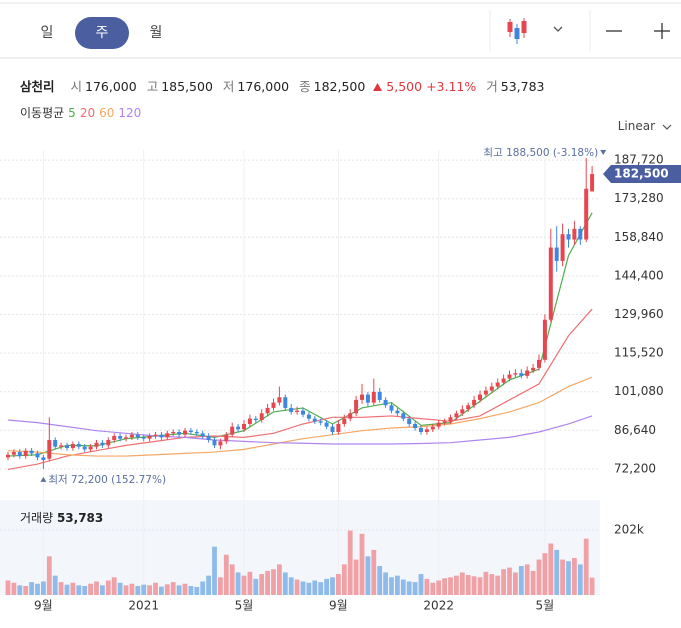  What do you see at coordinates (451, 86) in the screenshot?
I see `change-pct: +3.11%` at bounding box center [451, 86].